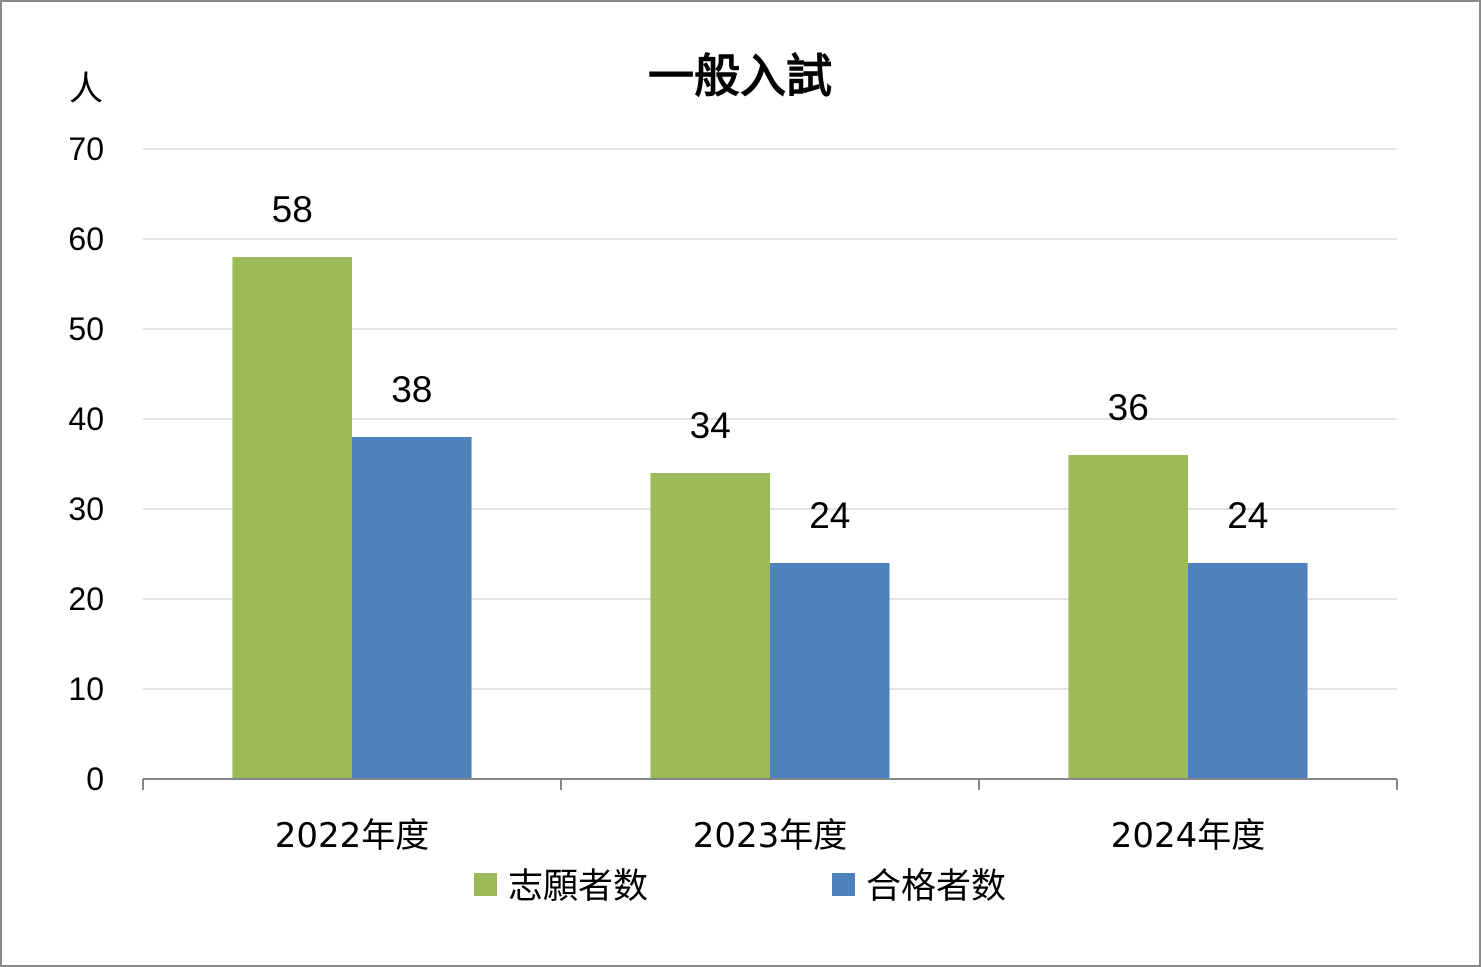 This screenshot has width=1481, height=967. What do you see at coordinates (292, 209) in the screenshot?
I see `data-label-series1-cat1: 58` at bounding box center [292, 209].